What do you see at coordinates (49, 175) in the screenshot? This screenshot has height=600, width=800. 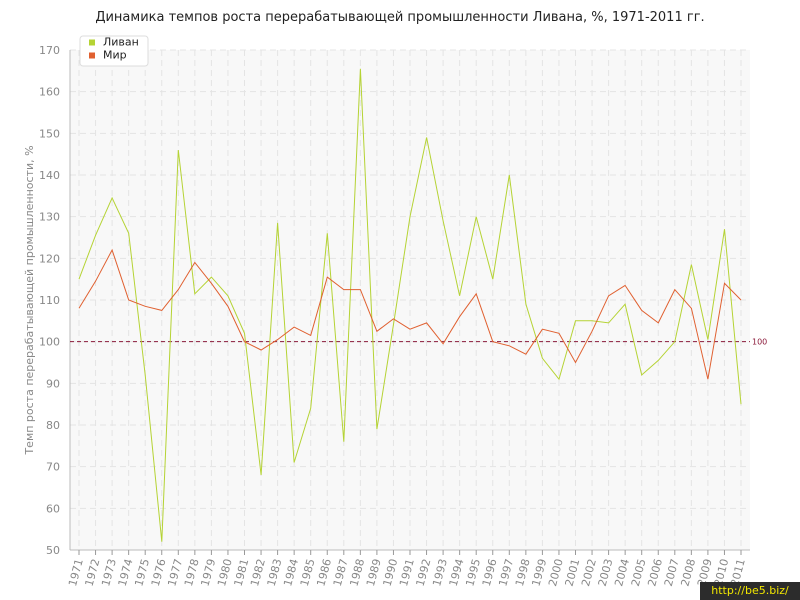 I see `y-tick-label: 140` at bounding box center [49, 175].